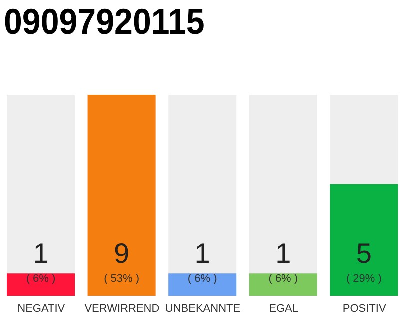 This screenshot has width=410, height=320. I want to click on x-tick-label: UNBEKANNTE, so click(203, 308).